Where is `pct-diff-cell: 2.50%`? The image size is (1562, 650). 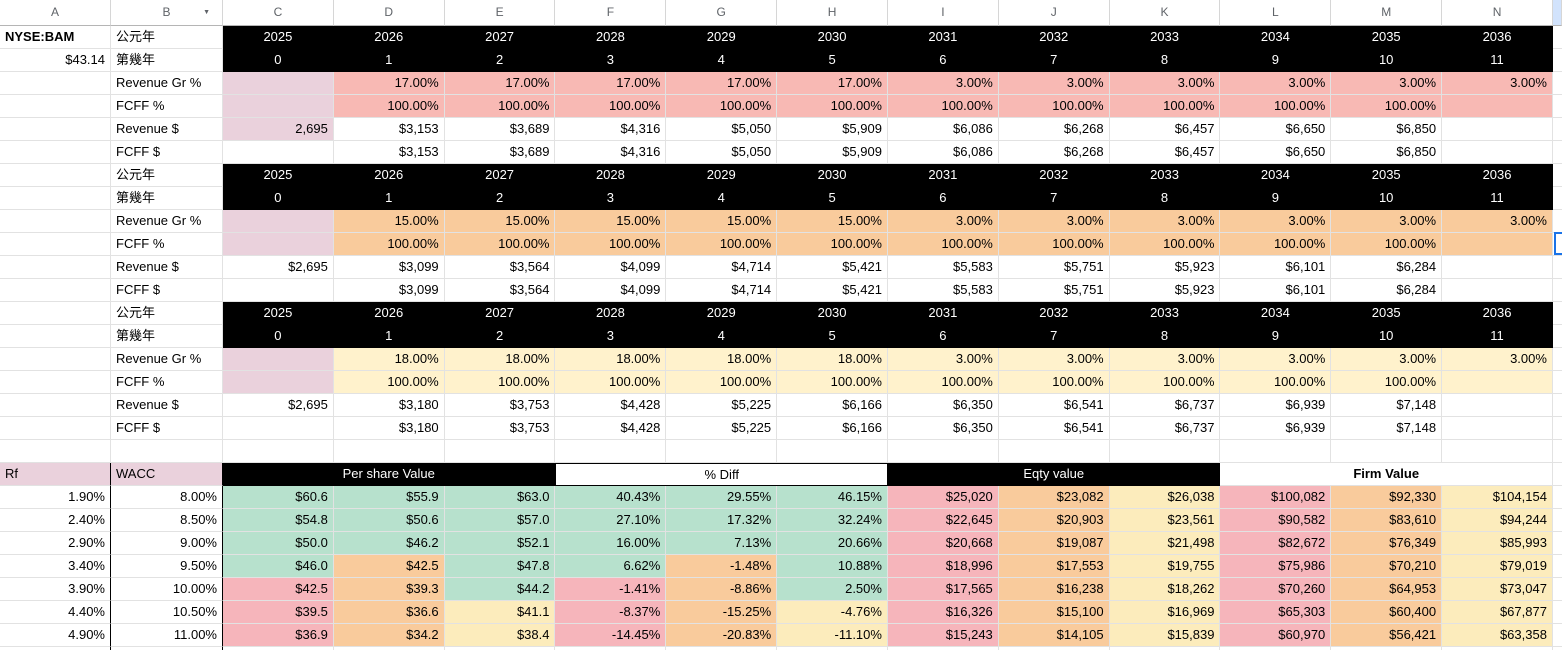
pct-diff-cell: 2.50% is located at coordinates (832, 589).